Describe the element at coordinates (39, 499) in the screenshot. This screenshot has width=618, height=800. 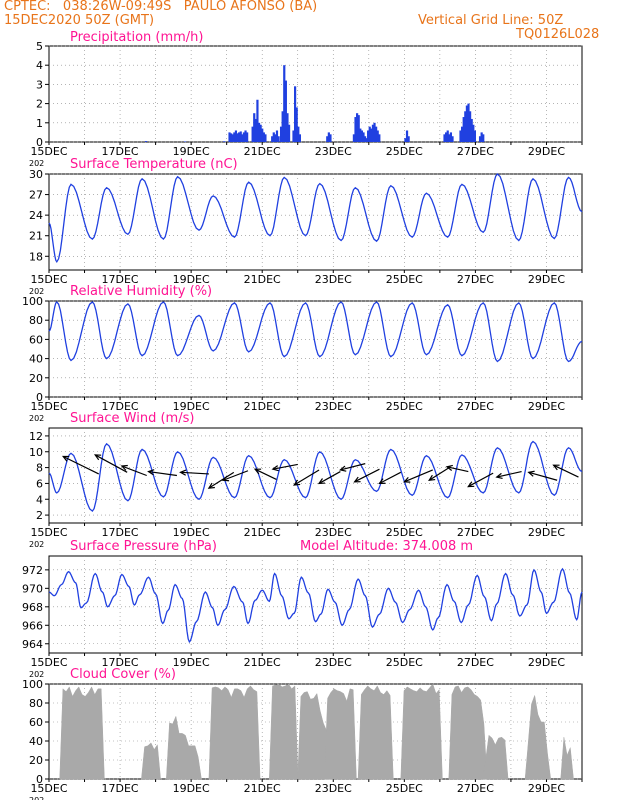
I see `wind-ytick-label: 4` at that location.